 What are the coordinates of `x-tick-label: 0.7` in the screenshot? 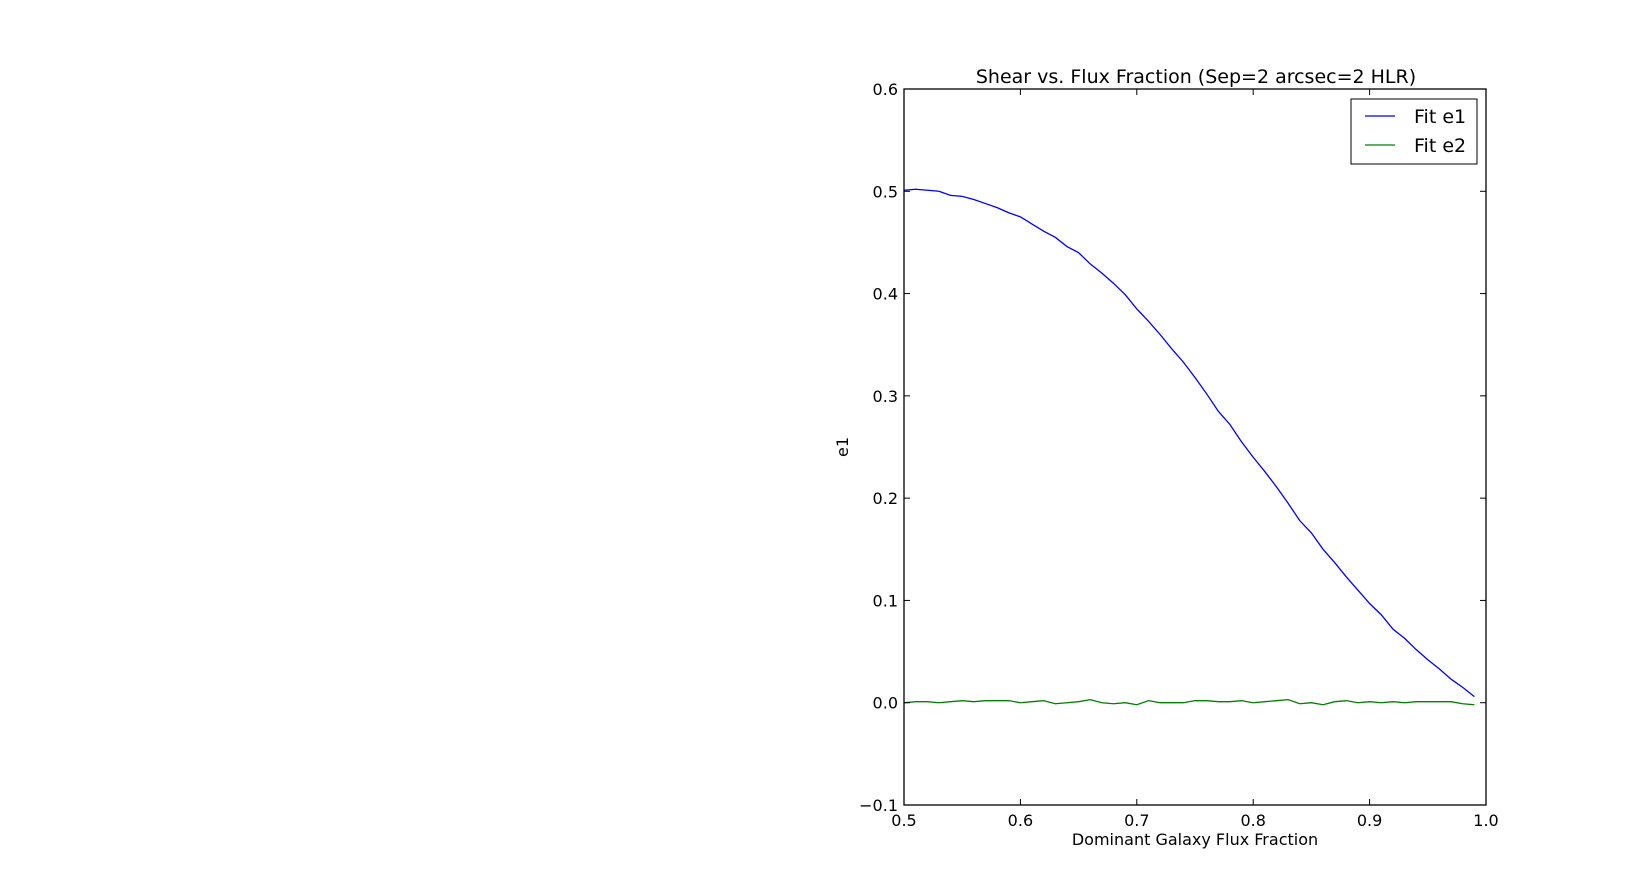 It's located at (1136, 820).